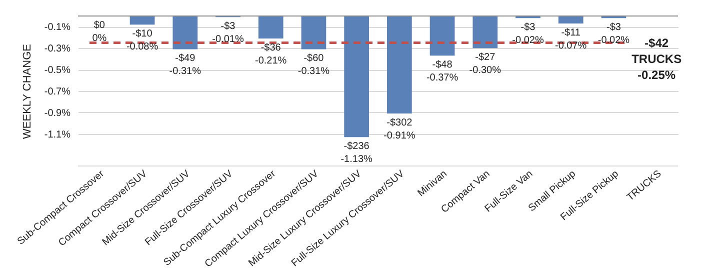 The width and height of the screenshot is (701, 275). I want to click on data-label: -$11 -0.07%, so click(571, 40).